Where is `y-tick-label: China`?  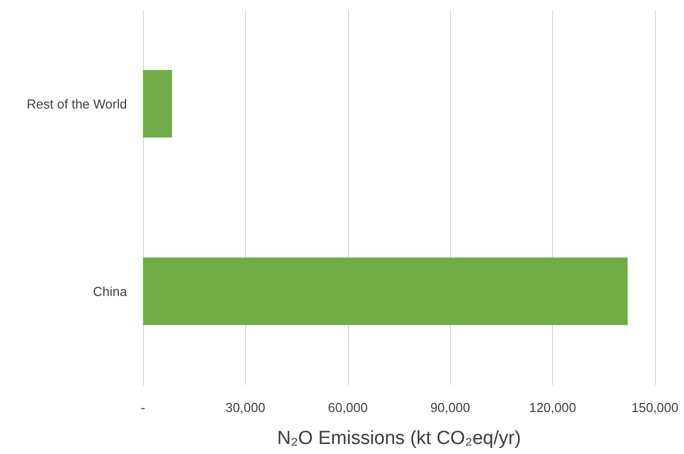
y-tick-label: China is located at coordinates (110, 291).